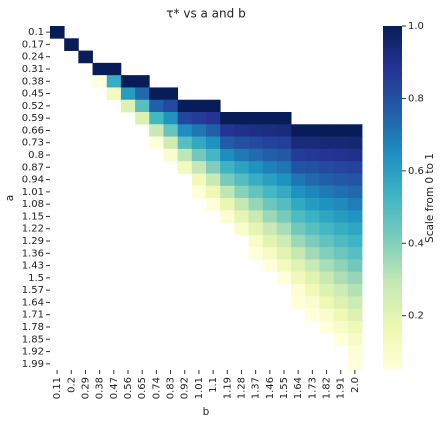 This screenshot has height=424, width=443. What do you see at coordinates (312, 388) in the screenshot?
I see `x-tick-label: 1.73` at bounding box center [312, 388].